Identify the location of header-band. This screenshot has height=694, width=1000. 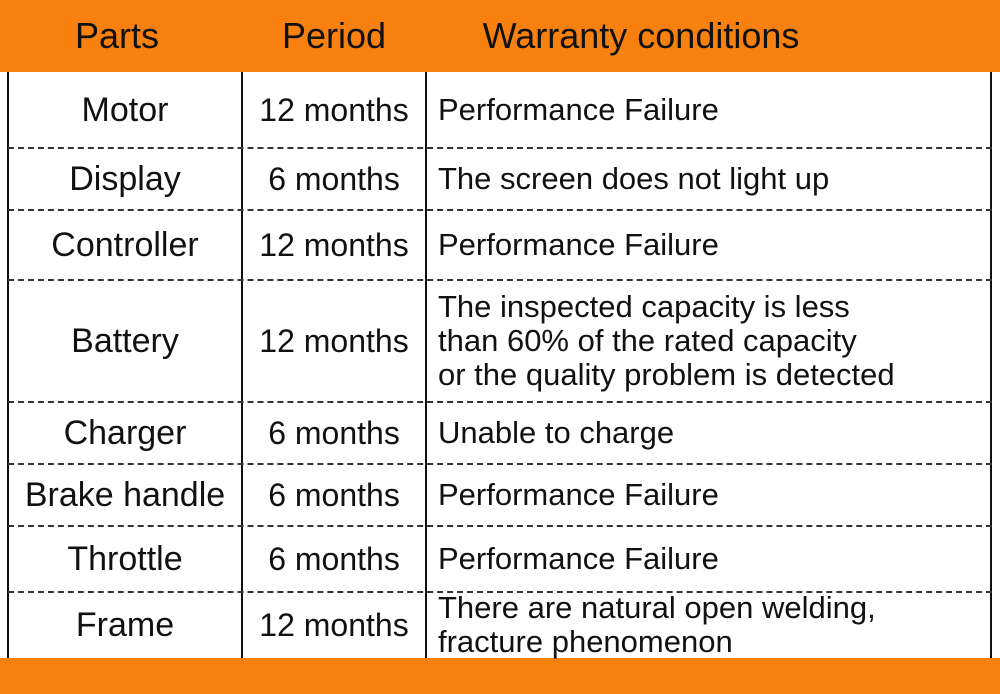
(500, 36).